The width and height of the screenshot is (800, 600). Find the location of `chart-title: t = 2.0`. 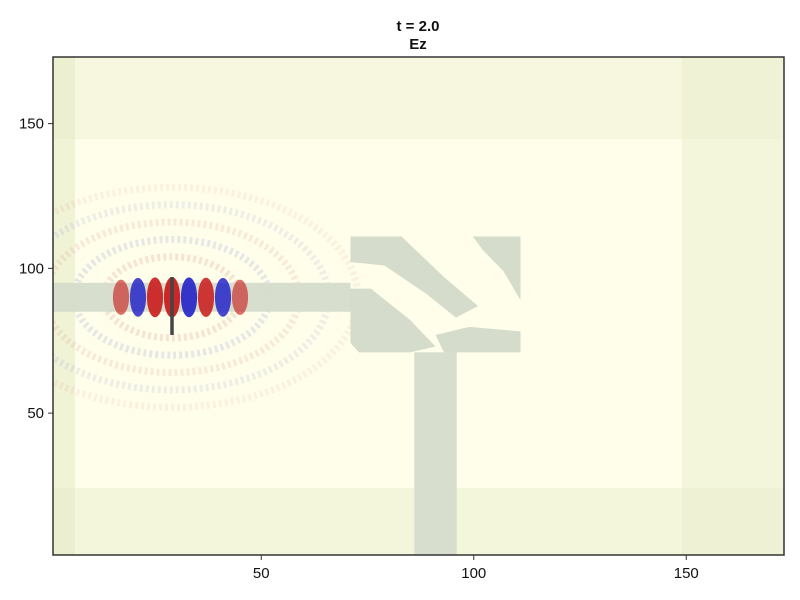

chart-title: t = 2.0 is located at coordinates (418, 26).